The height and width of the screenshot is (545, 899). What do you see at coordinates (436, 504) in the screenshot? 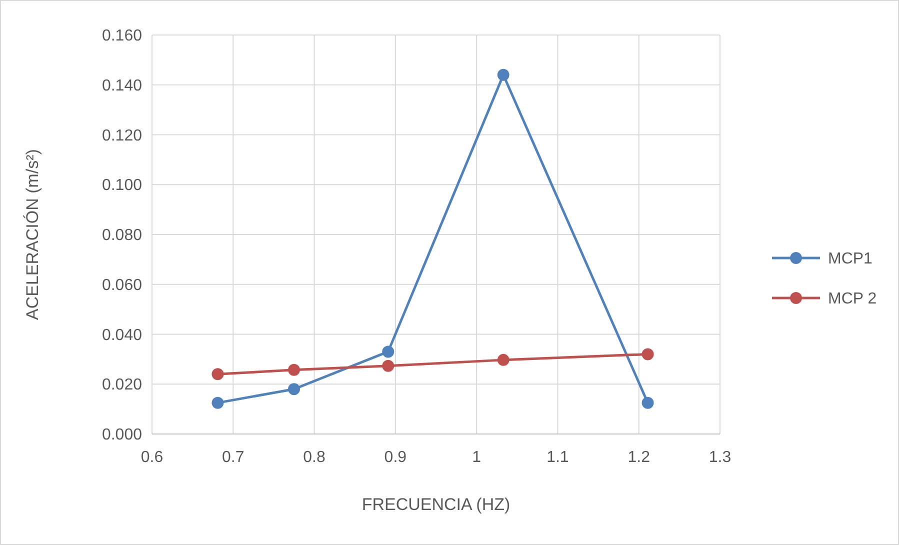
I see `x-axis-title: FRECUENCIA (HZ)` at bounding box center [436, 504].